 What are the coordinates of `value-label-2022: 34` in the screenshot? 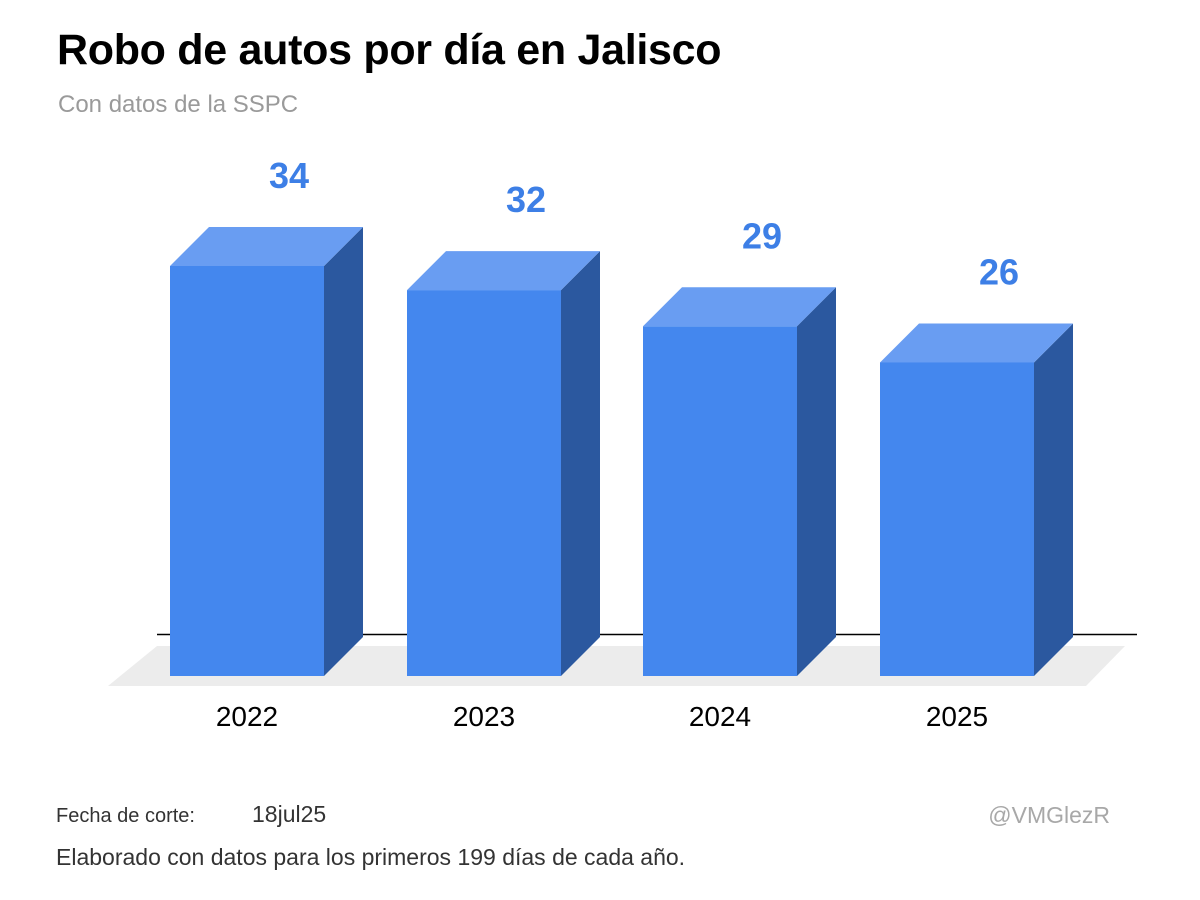 It's located at (289, 175).